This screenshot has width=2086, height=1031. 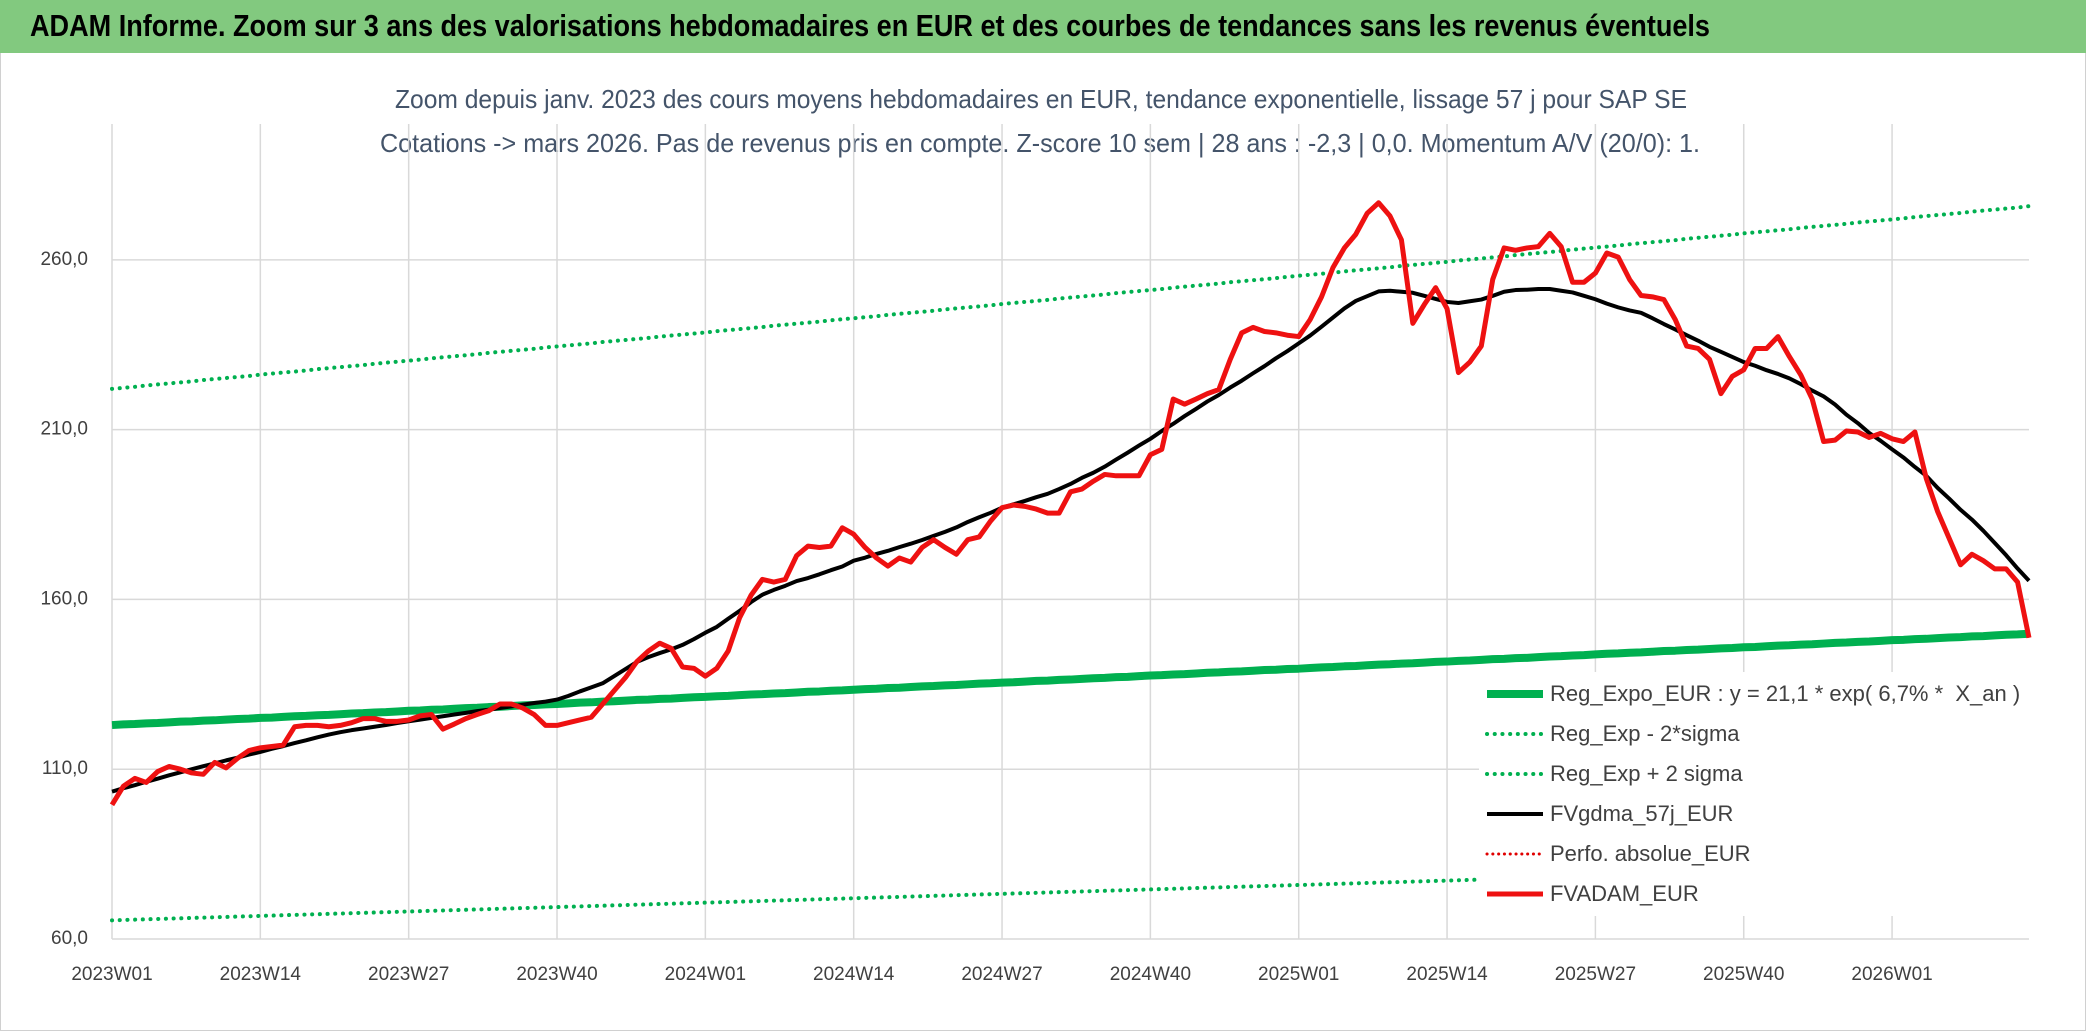 I want to click on y-tick-label: 160,0, so click(x=64, y=598).